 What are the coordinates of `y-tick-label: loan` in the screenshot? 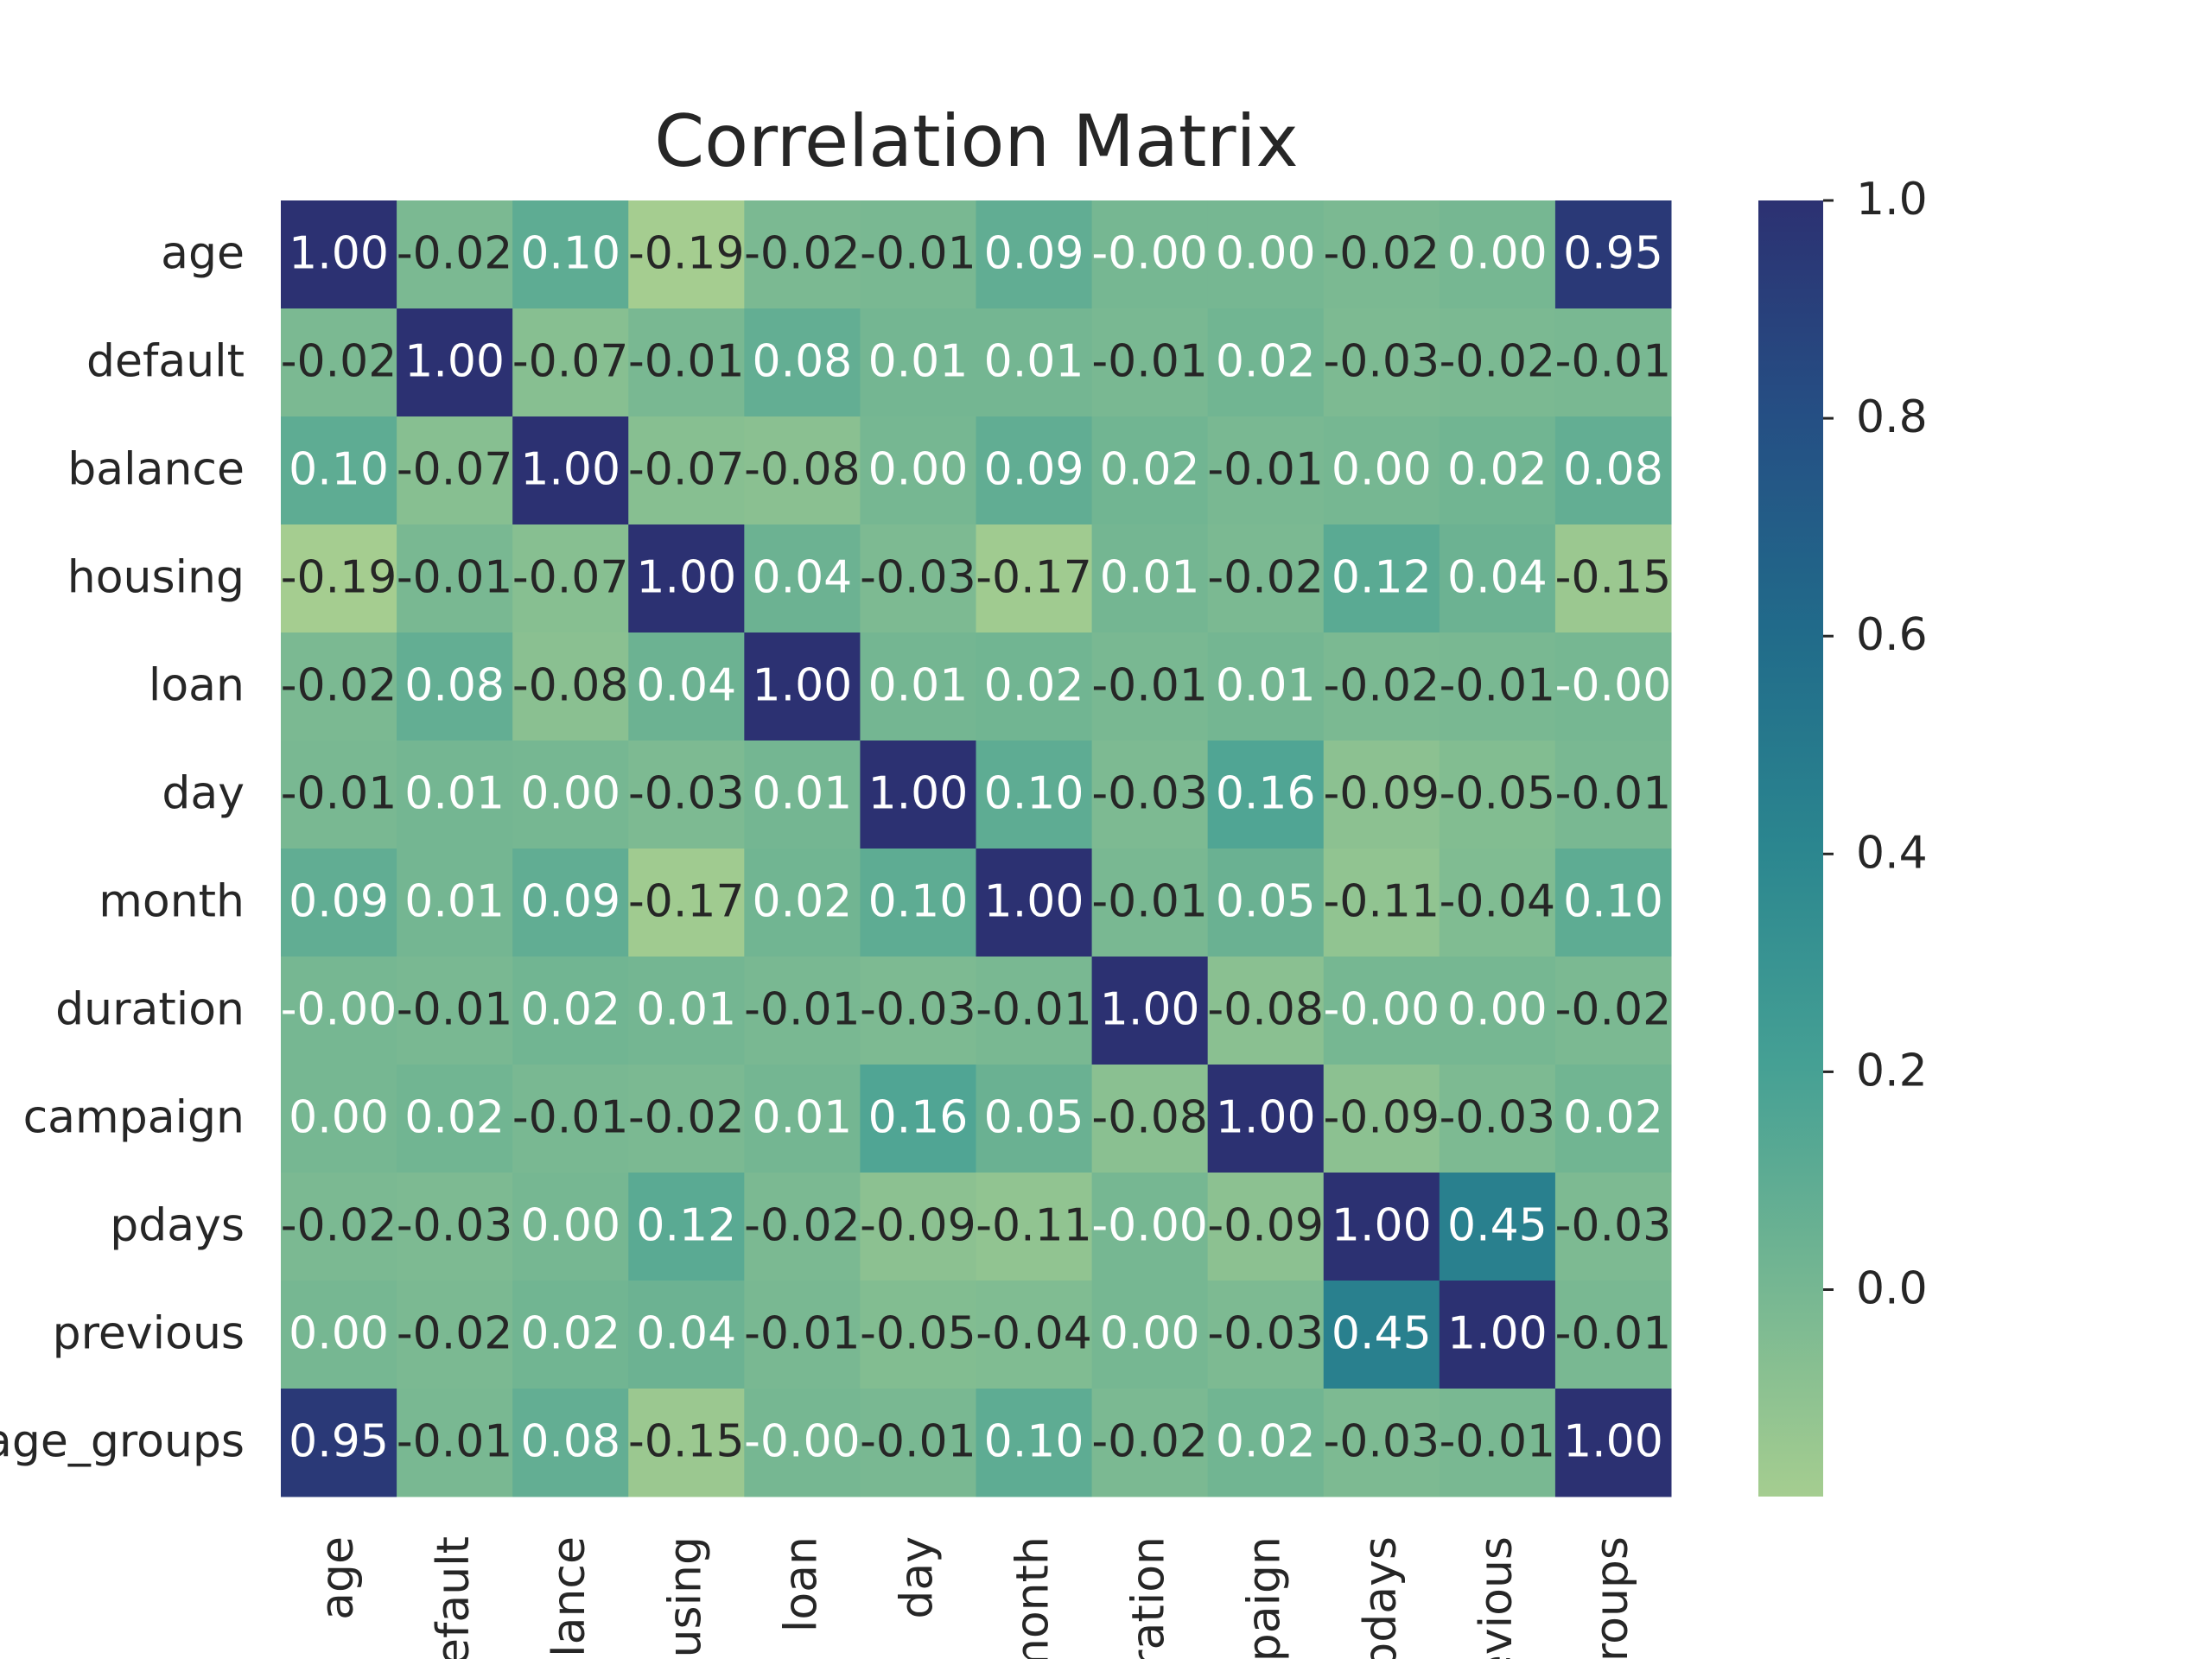 It's located at (197, 686).